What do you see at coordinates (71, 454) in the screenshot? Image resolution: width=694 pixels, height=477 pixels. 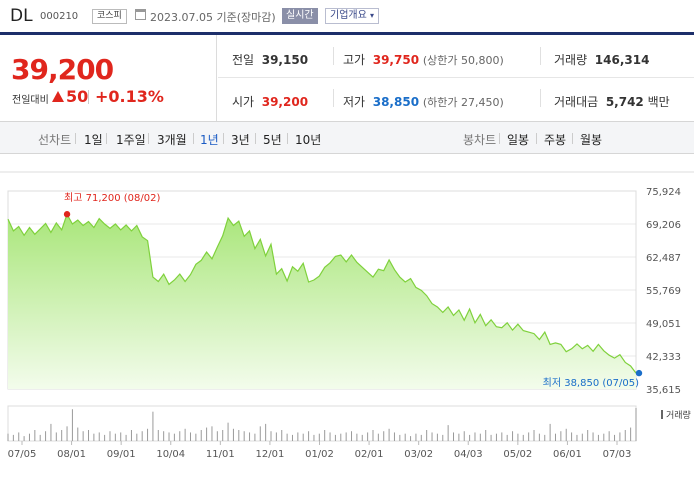 I see `x-tick-label: 08/01` at bounding box center [71, 454].